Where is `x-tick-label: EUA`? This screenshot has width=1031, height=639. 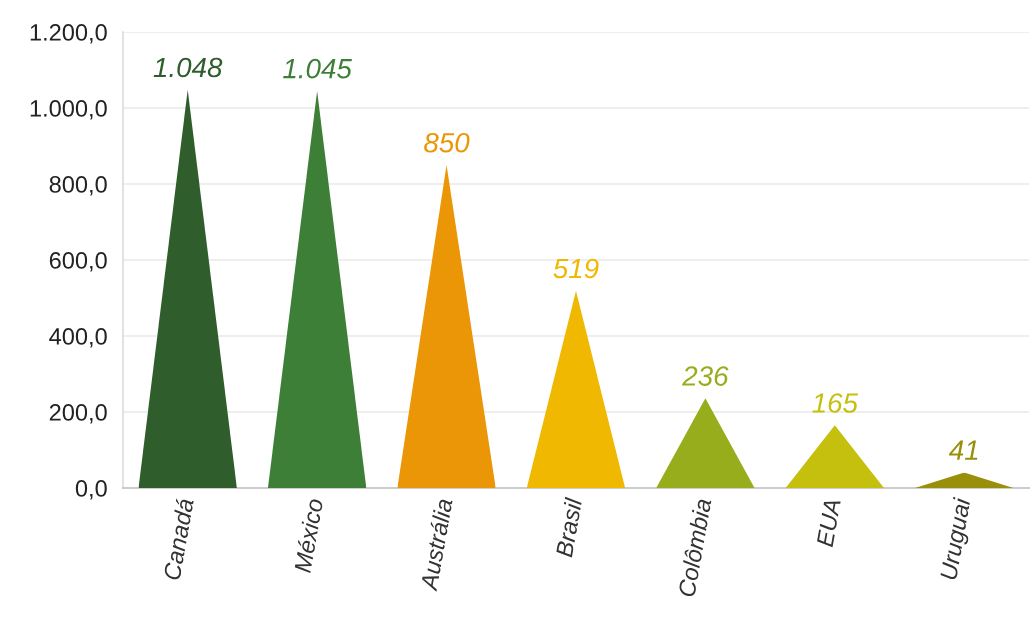
x-tick-label: EUA is located at coordinates (828, 523).